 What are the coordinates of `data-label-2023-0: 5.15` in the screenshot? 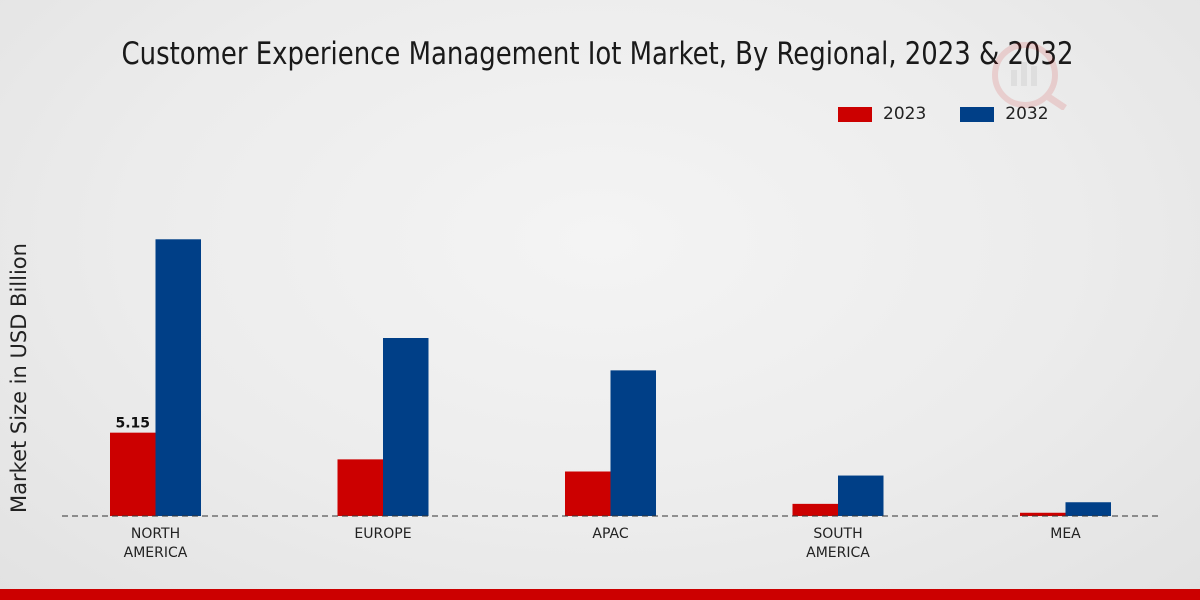 It's located at (132, 424).